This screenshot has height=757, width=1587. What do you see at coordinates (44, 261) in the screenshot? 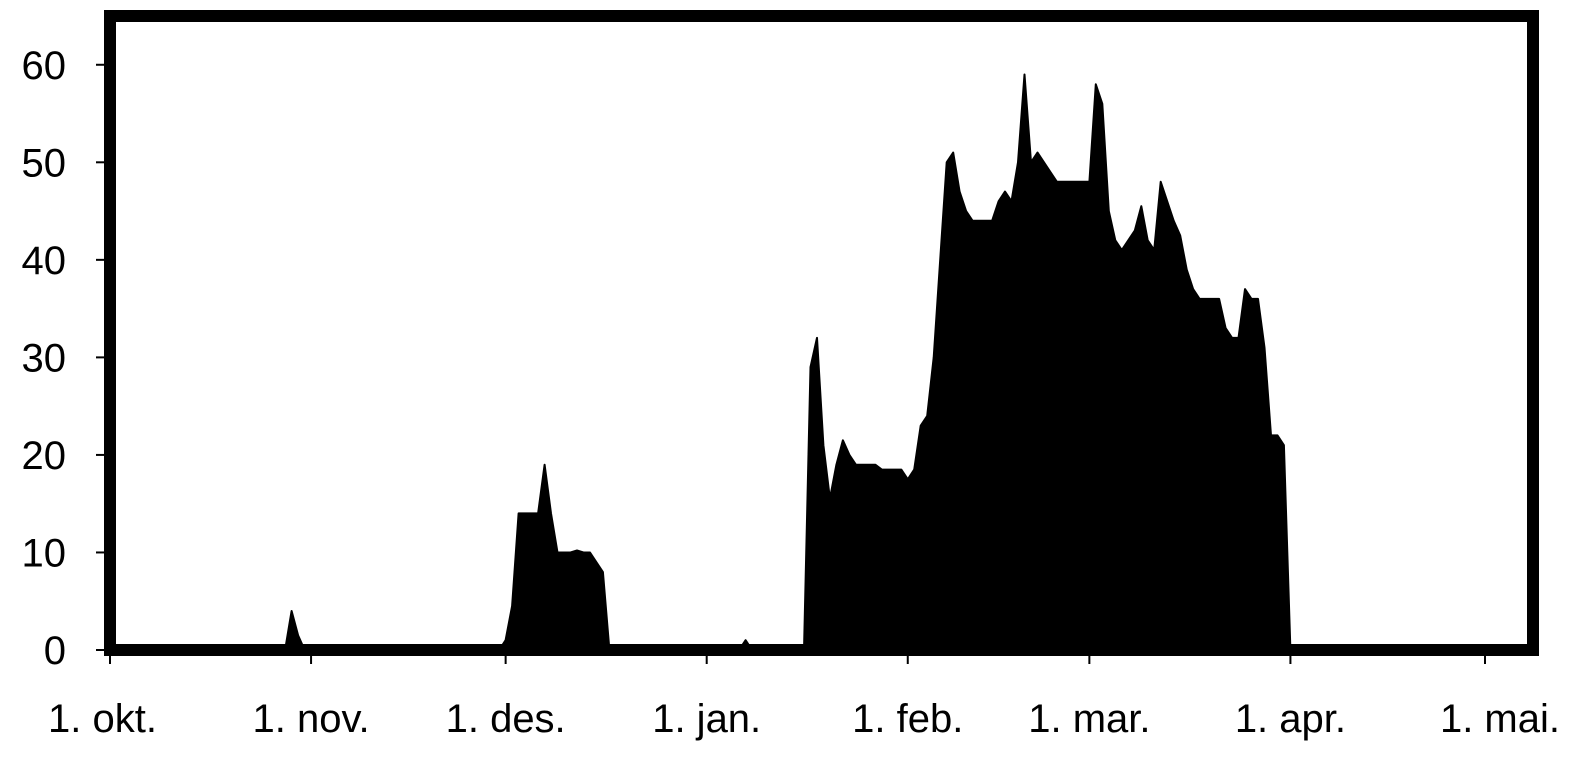
I see `y-tick-label: 40` at bounding box center [44, 261].